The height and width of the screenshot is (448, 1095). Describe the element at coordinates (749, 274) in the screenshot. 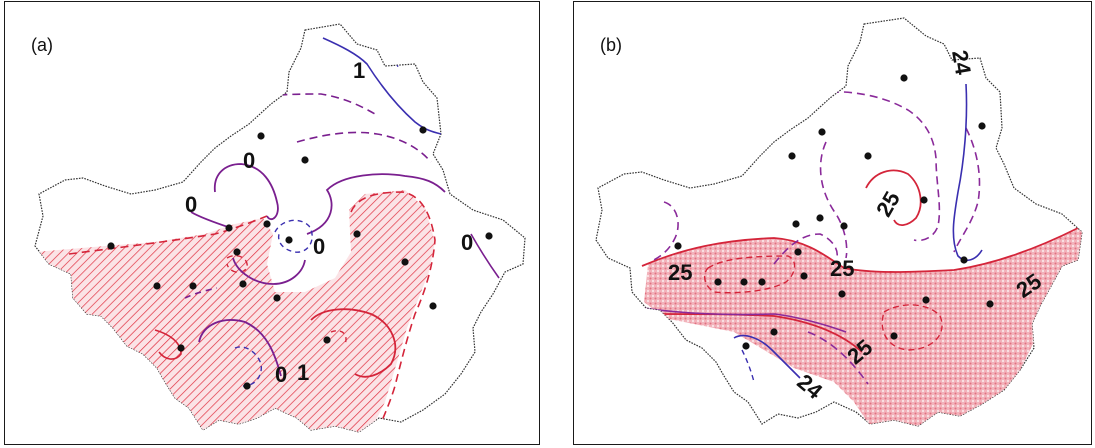

I see `contour-red-b-d1` at that location.